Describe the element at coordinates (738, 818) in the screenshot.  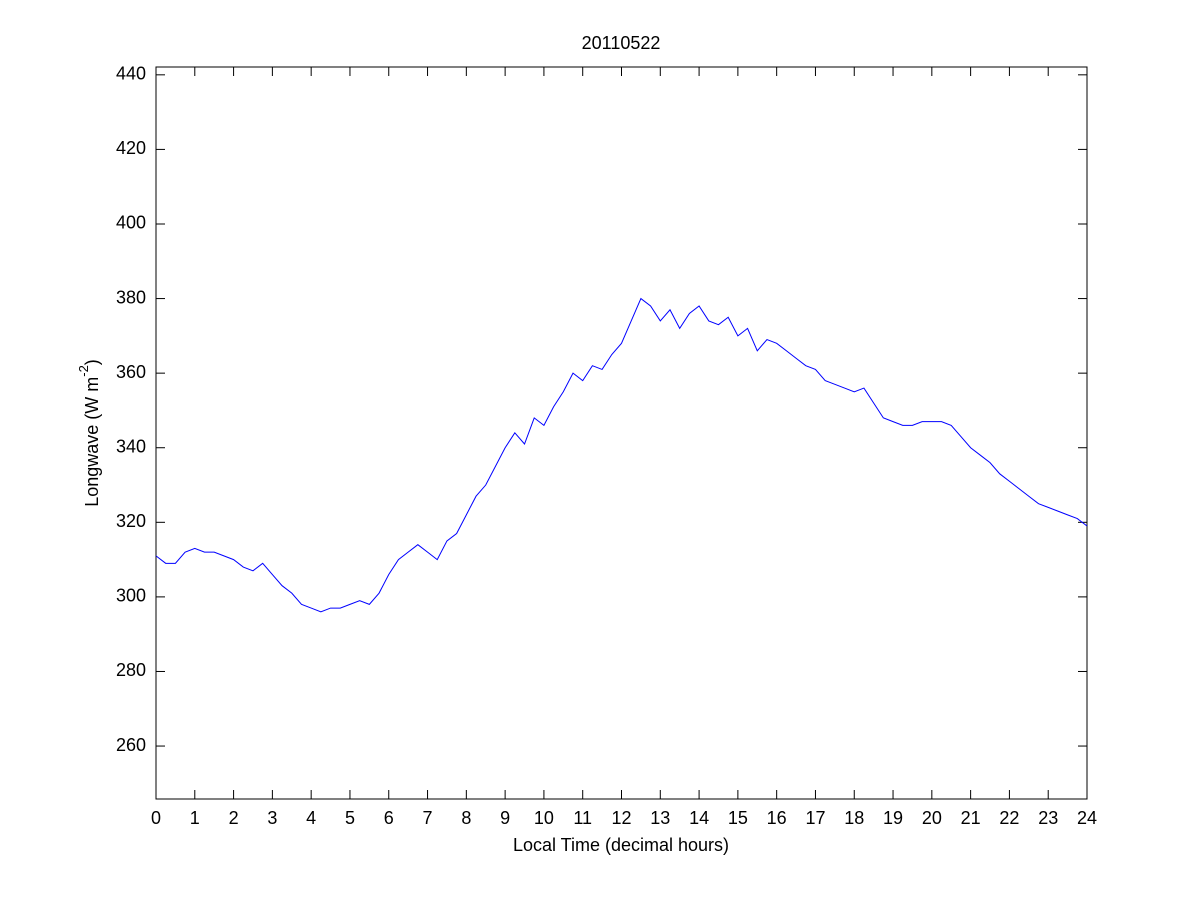
I see `x-tick-label: 15` at that location.